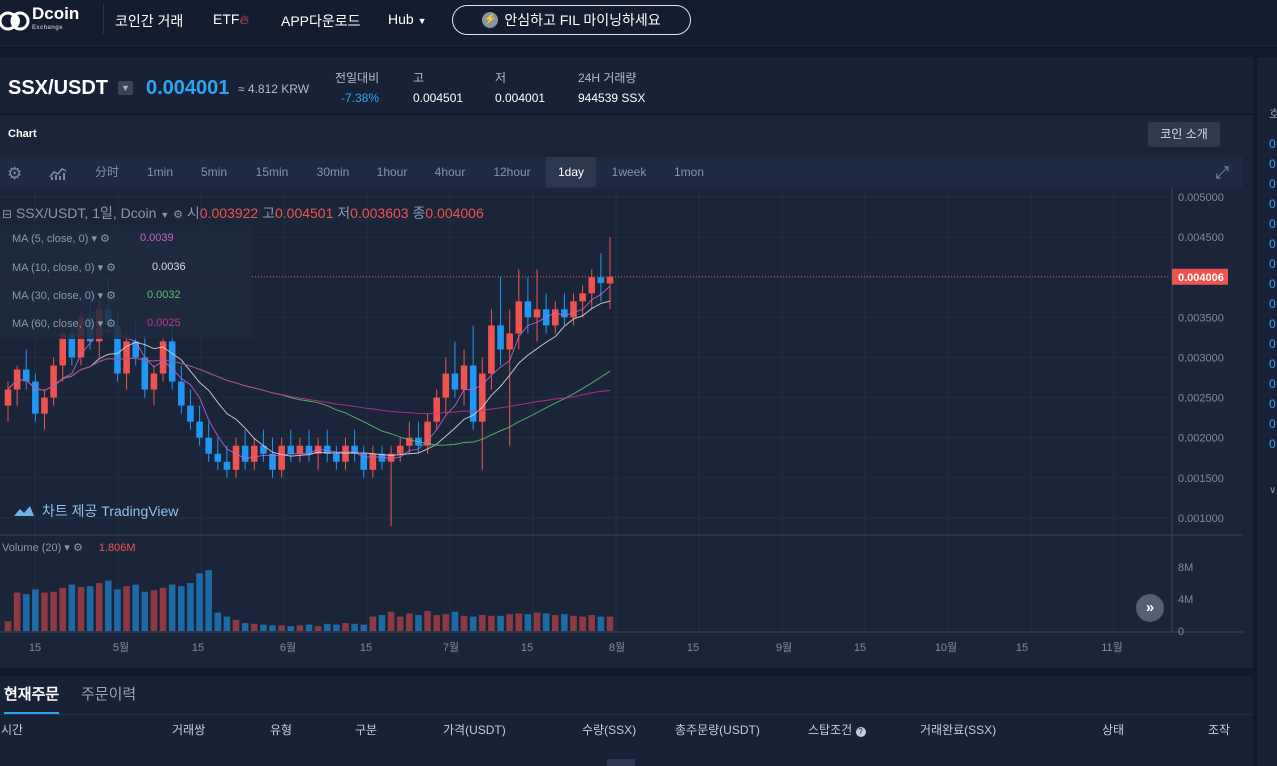  What do you see at coordinates (366, 648) in the screenshot?
I see `time-tick-label: 15` at bounding box center [366, 648].